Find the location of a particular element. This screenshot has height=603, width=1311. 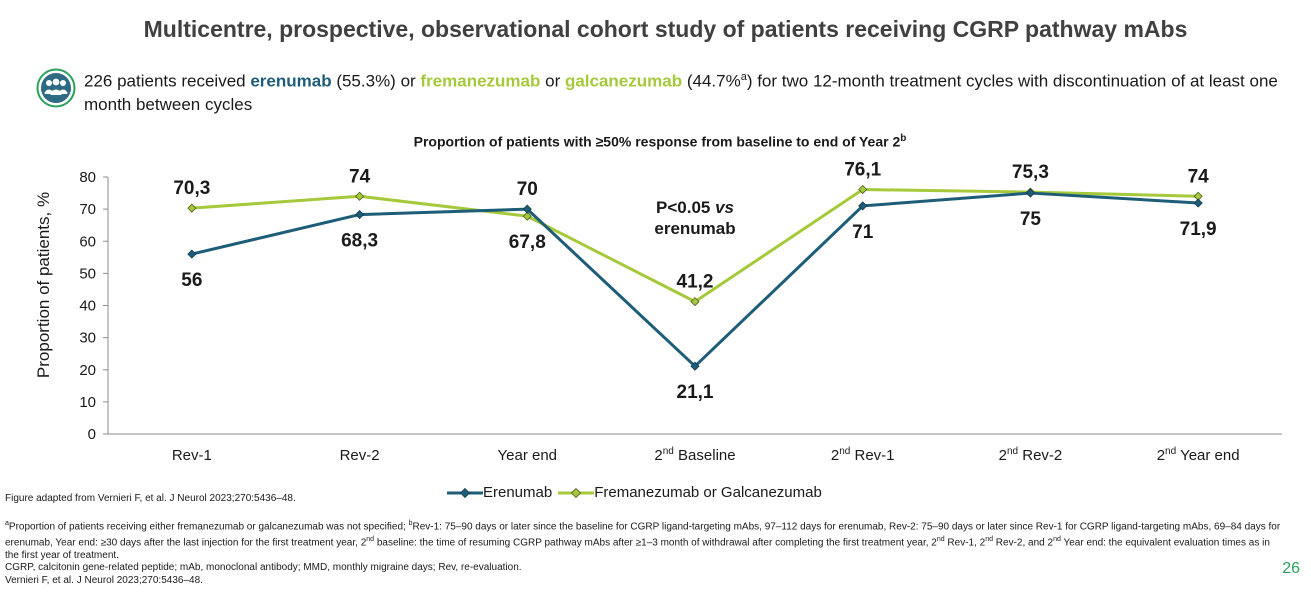

footnote-b-sup3: nd is located at coordinates (940, 539).